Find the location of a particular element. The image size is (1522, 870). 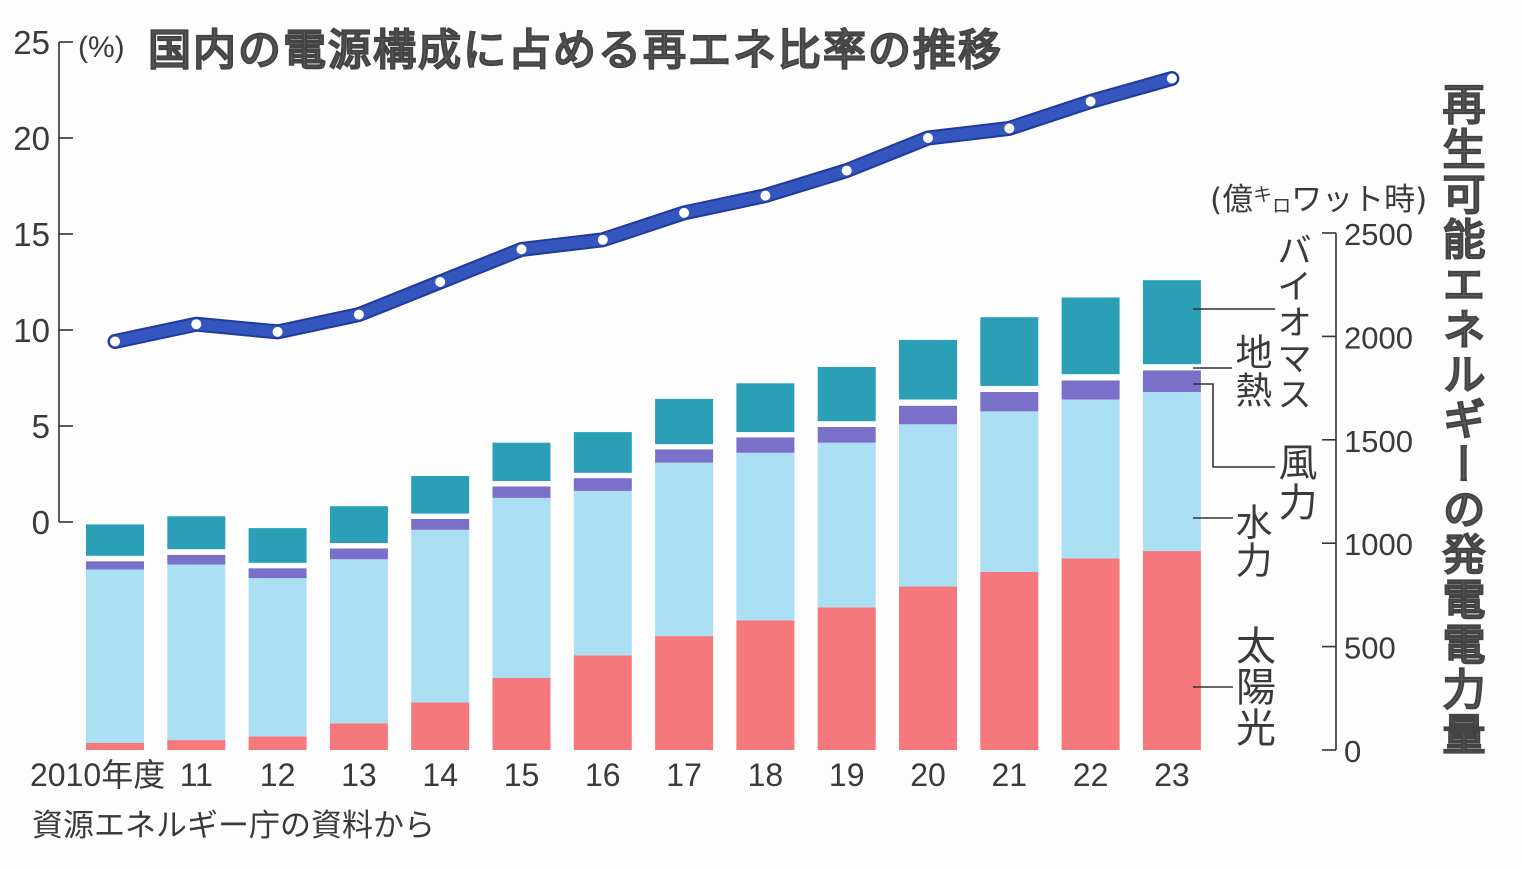

unit-small-ki: キ is located at coordinates (1263, 195).